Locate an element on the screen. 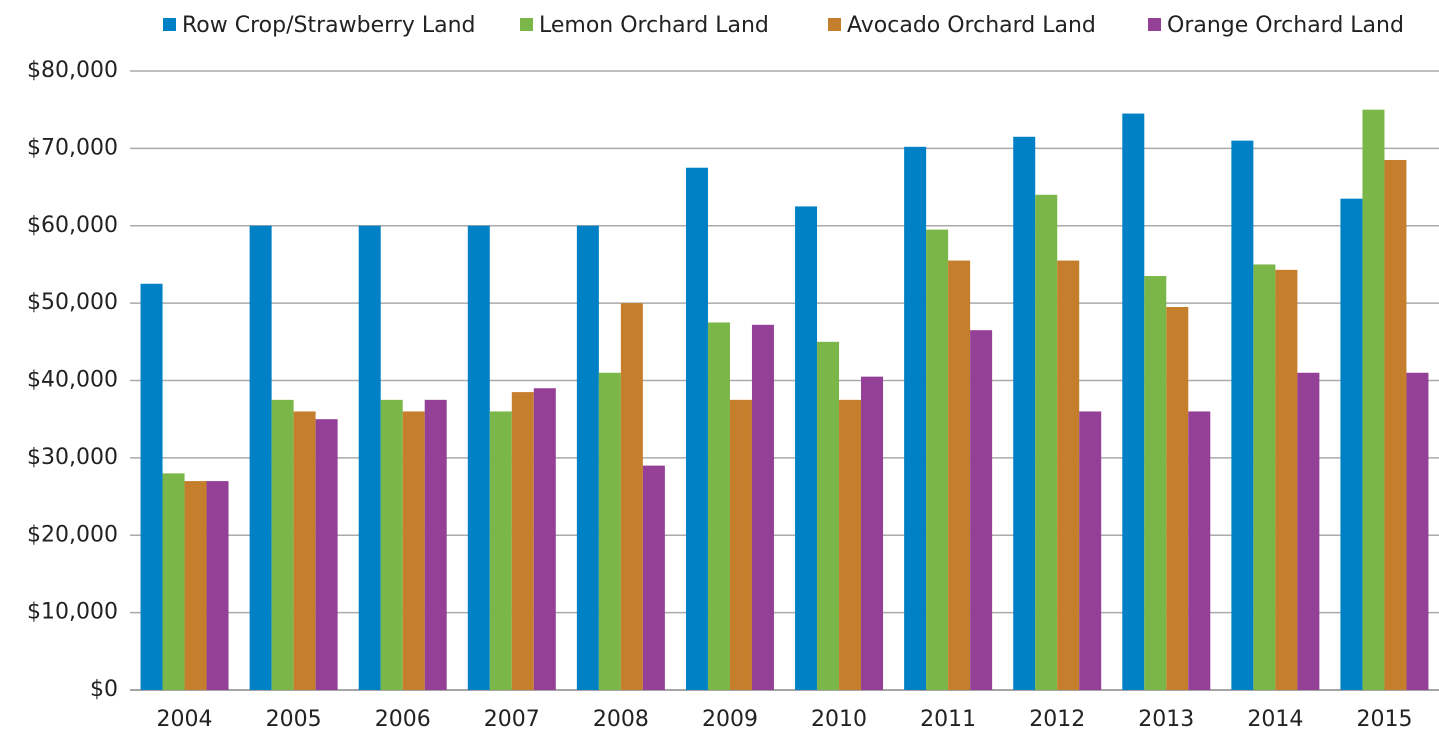 The image size is (1439, 734). x-tick-label: 2006 is located at coordinates (403, 719).